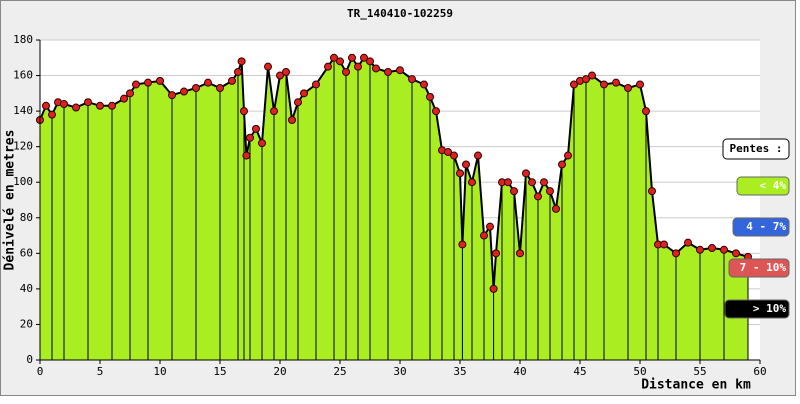  Describe the element at coordinates (23, 181) in the screenshot. I see `y-tick-label: 100` at that location.